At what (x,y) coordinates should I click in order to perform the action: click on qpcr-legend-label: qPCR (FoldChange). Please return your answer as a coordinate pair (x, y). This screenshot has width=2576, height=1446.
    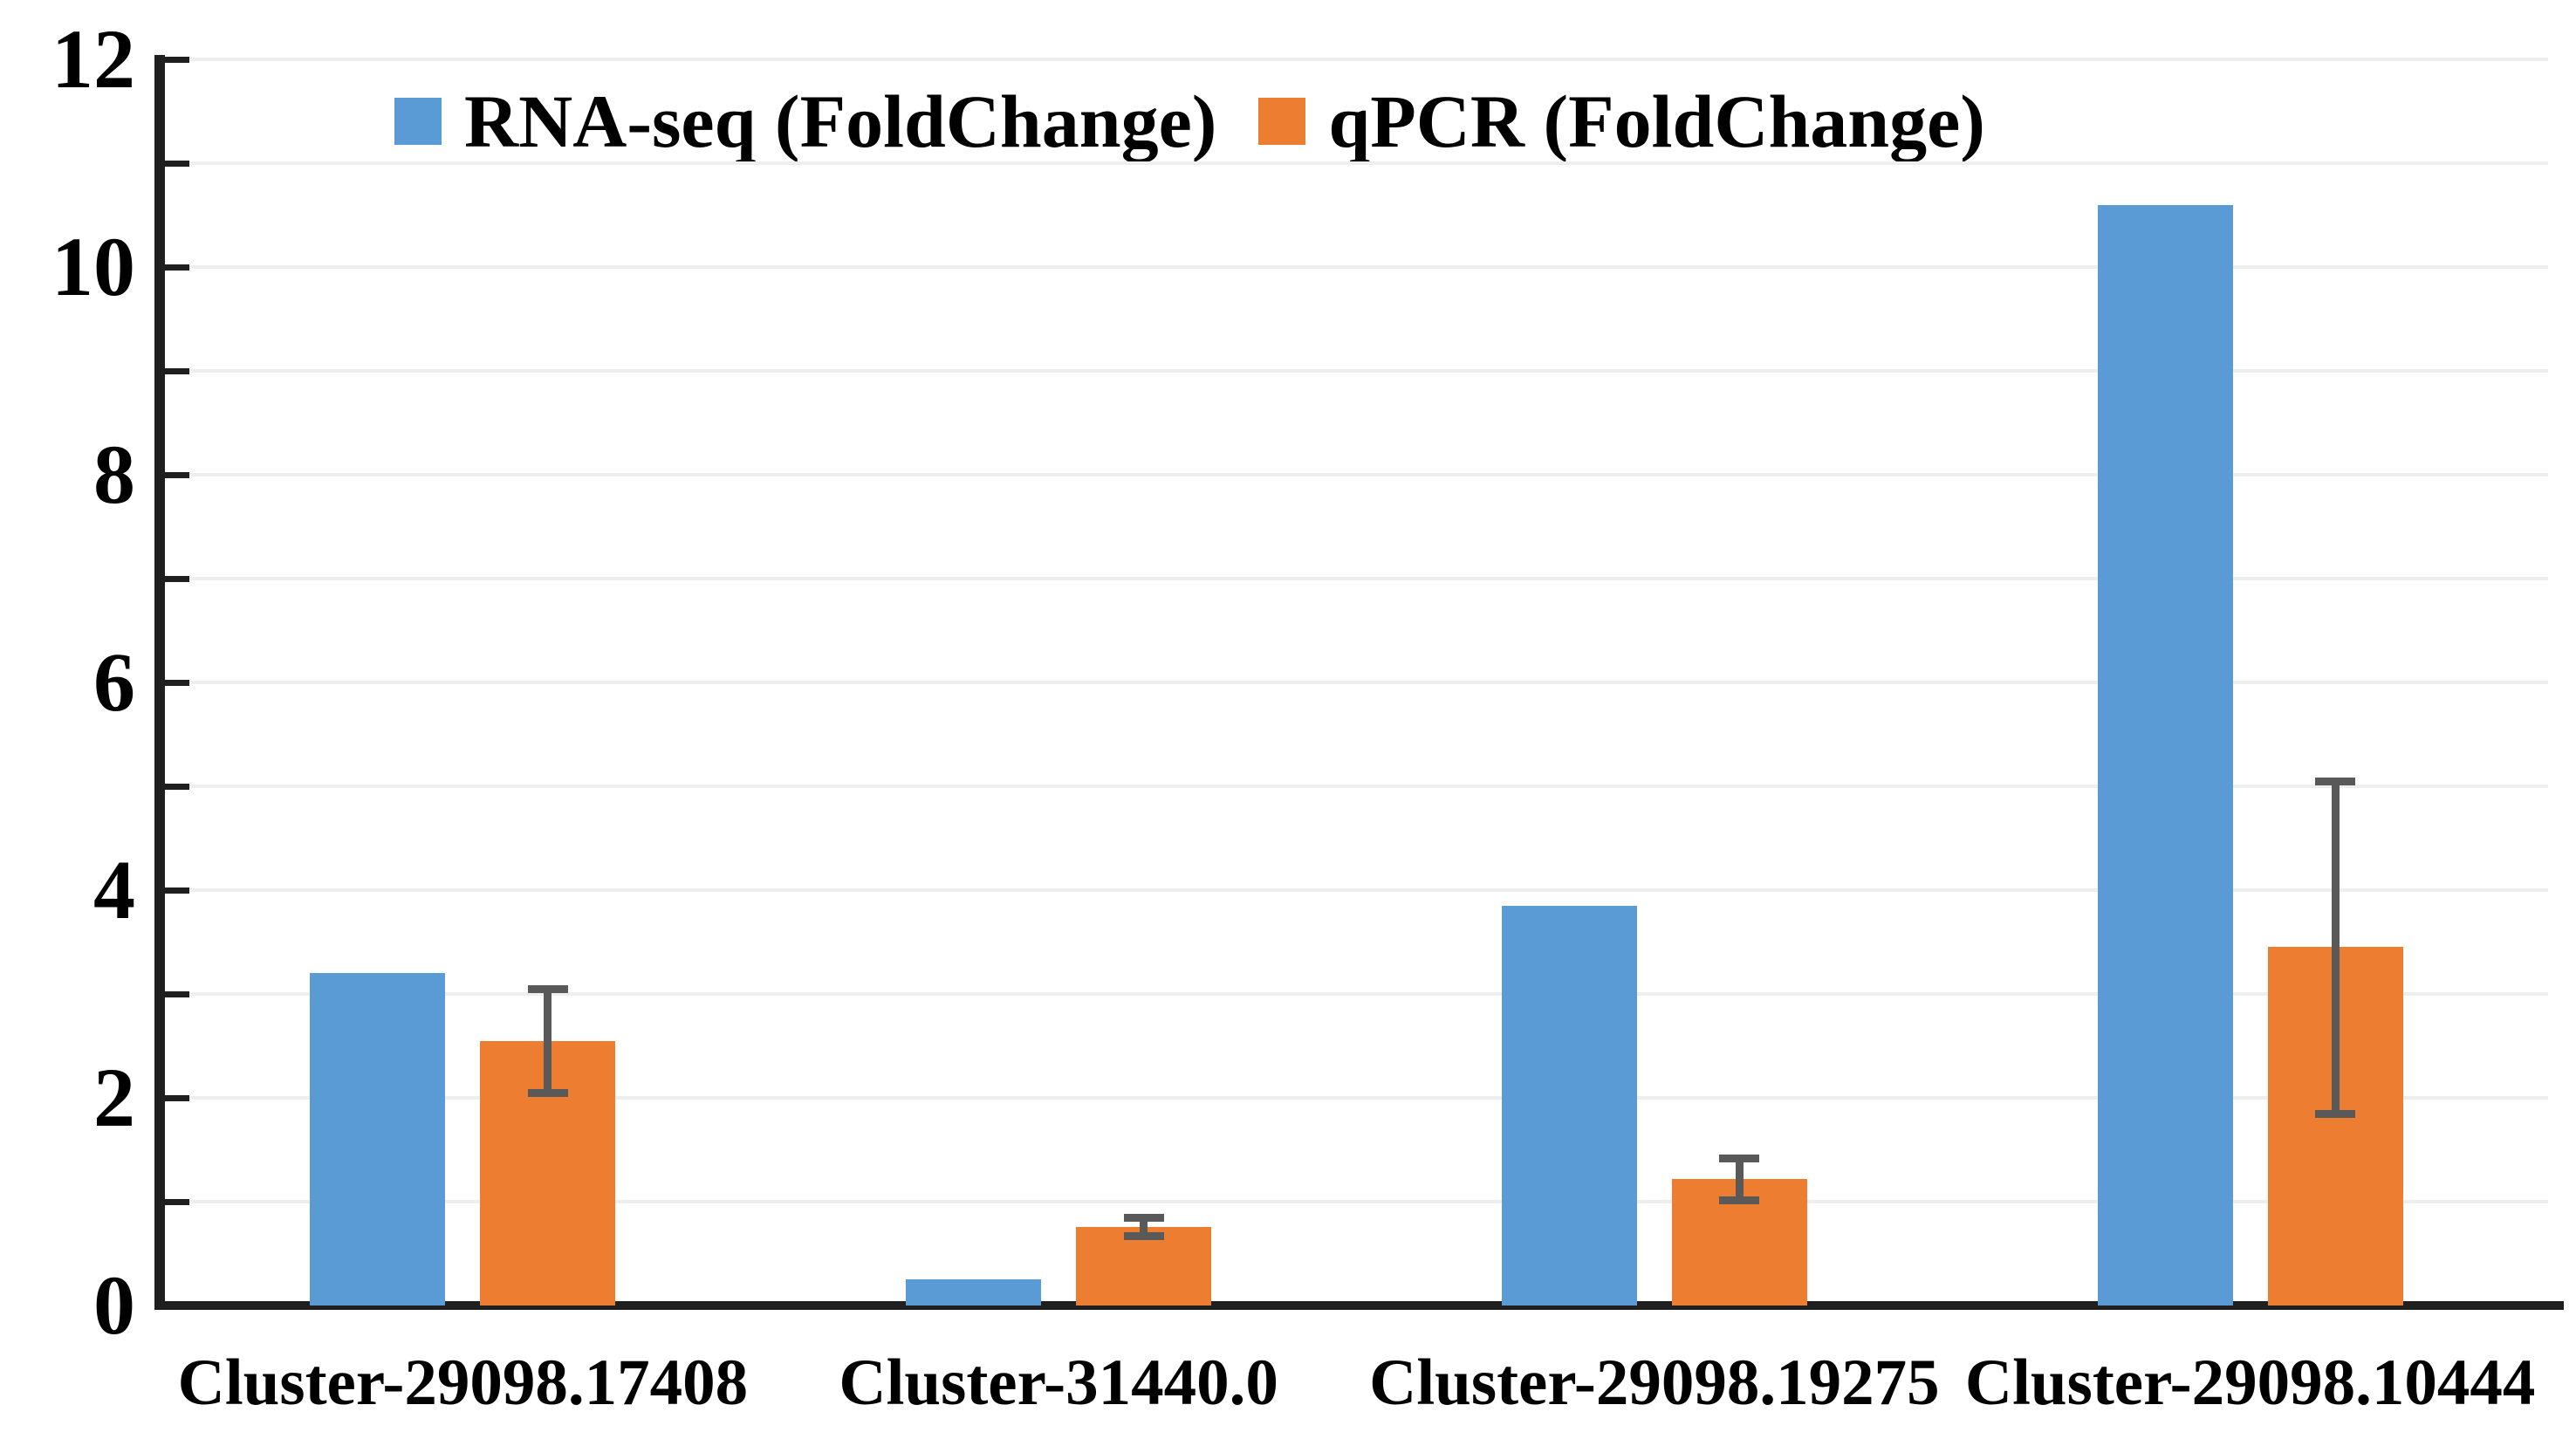
    Looking at the image, I should click on (1657, 121).